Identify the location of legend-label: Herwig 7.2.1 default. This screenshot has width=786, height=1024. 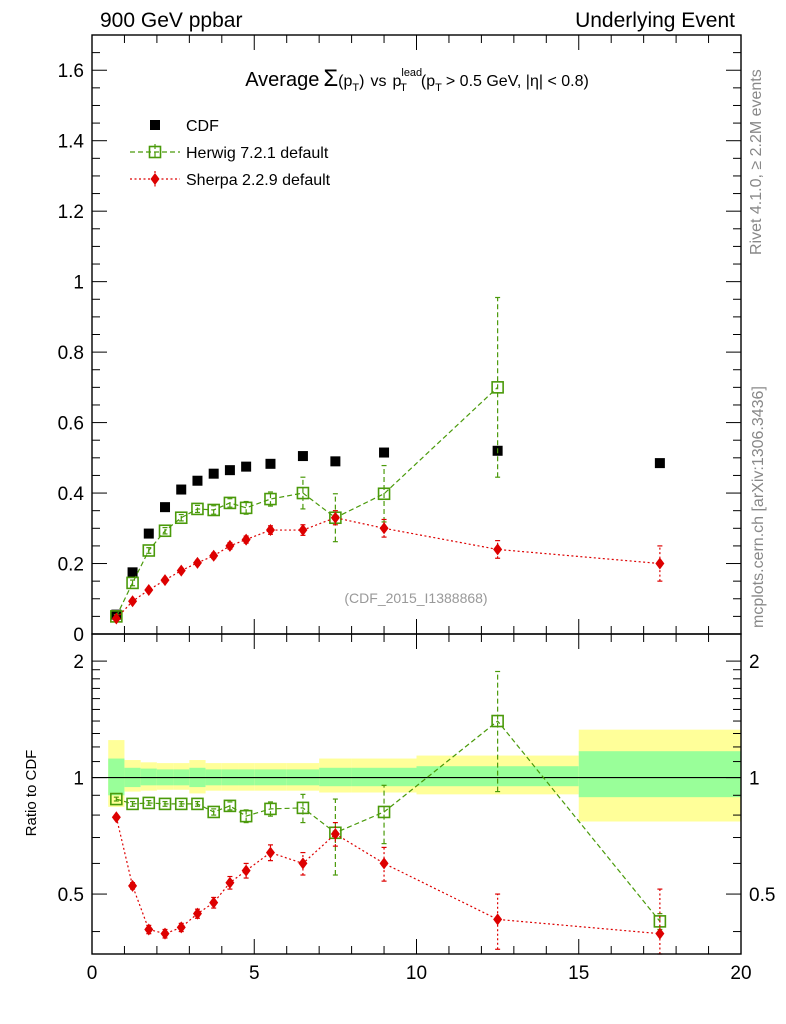
(257, 153).